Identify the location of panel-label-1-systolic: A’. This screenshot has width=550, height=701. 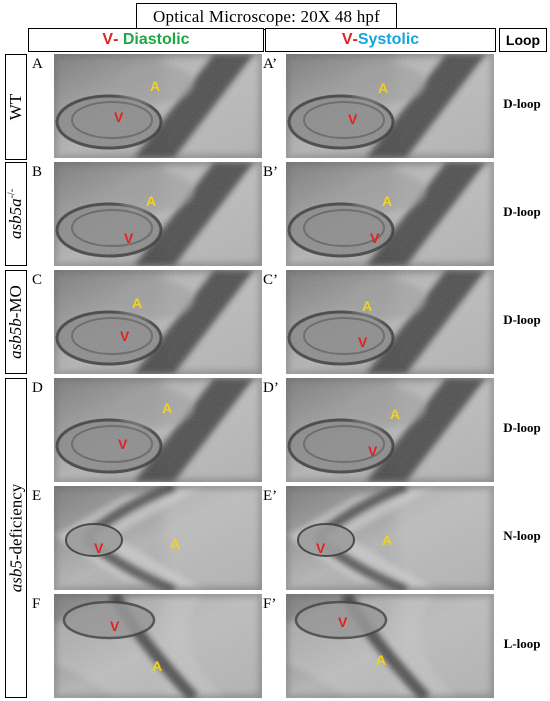
(270, 64).